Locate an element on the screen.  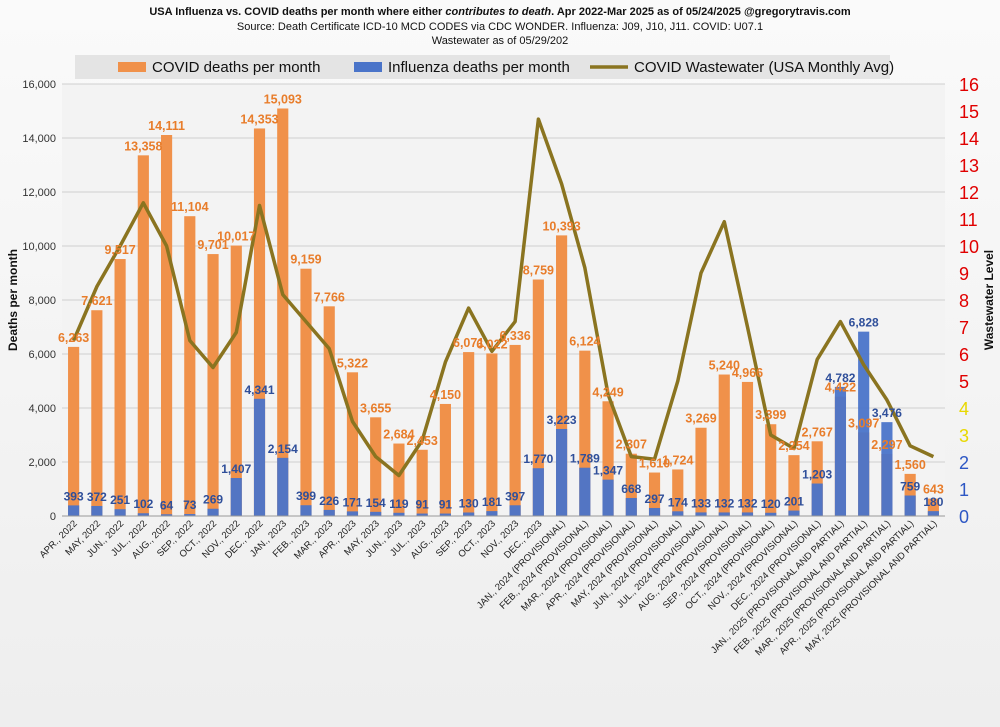
y2-tick-label: 14 is located at coordinates (969, 139).